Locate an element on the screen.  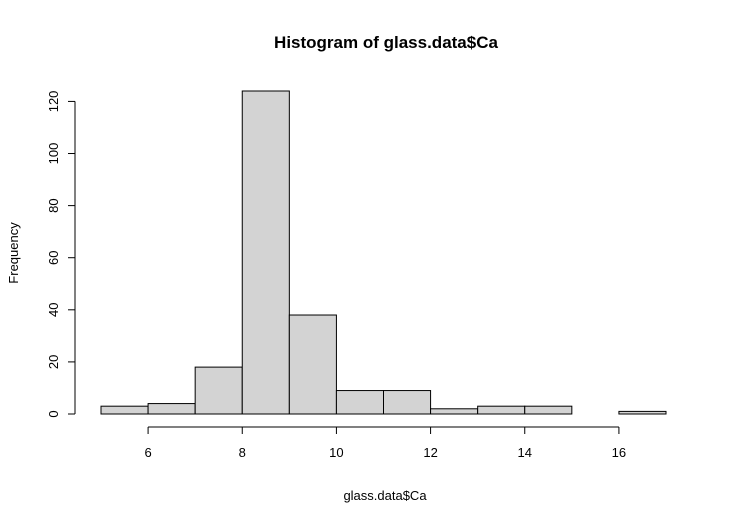
chart-title: Histogram of glass.data$Ca is located at coordinates (386, 42).